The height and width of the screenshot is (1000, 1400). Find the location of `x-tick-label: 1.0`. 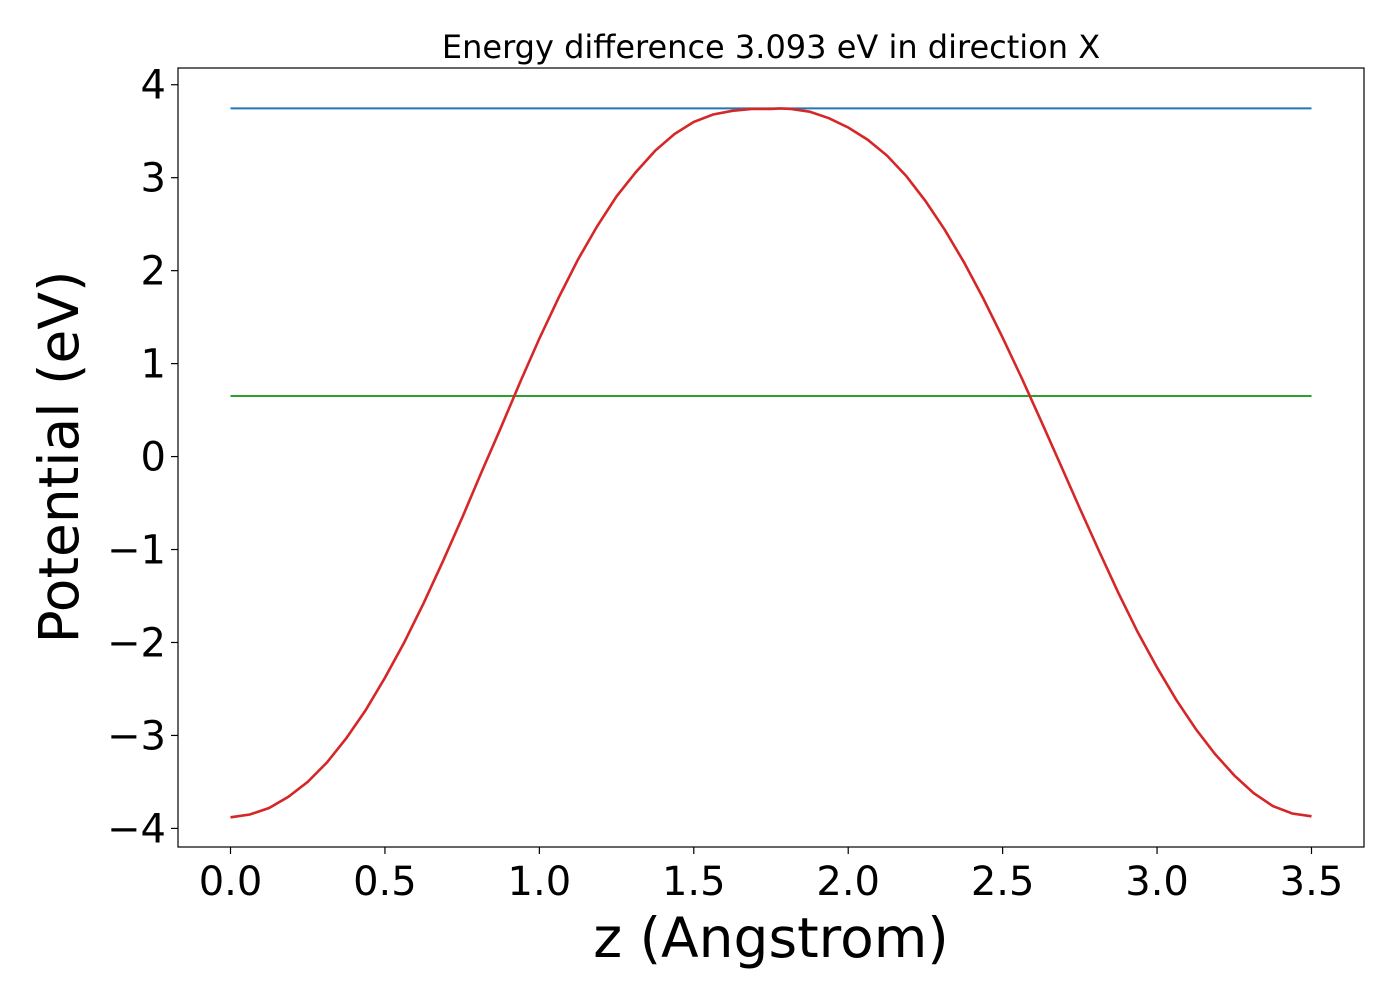

x-tick-label: 1.0 is located at coordinates (540, 882).